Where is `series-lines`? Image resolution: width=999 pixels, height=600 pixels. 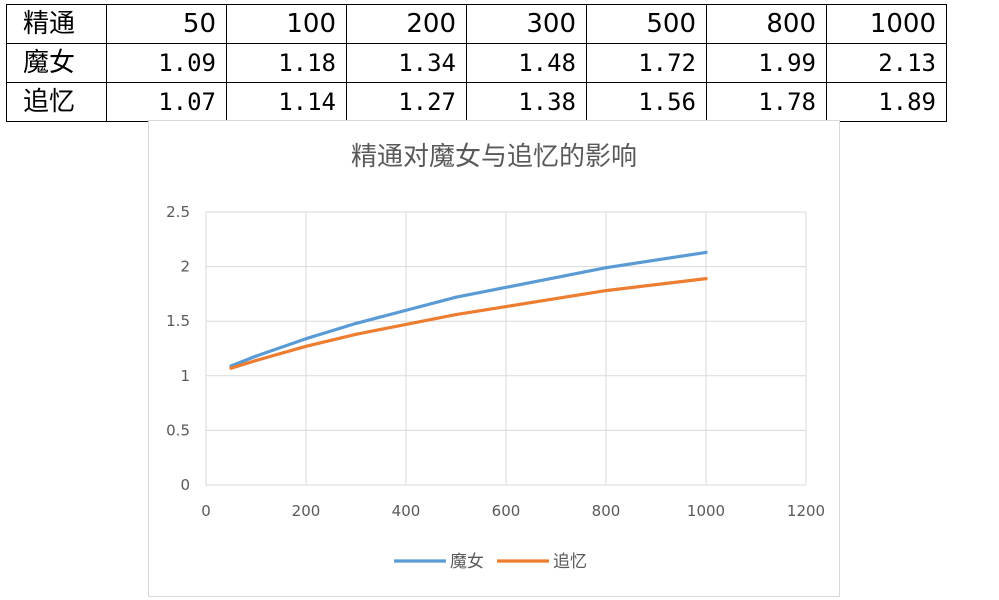 series-lines is located at coordinates (468, 310).